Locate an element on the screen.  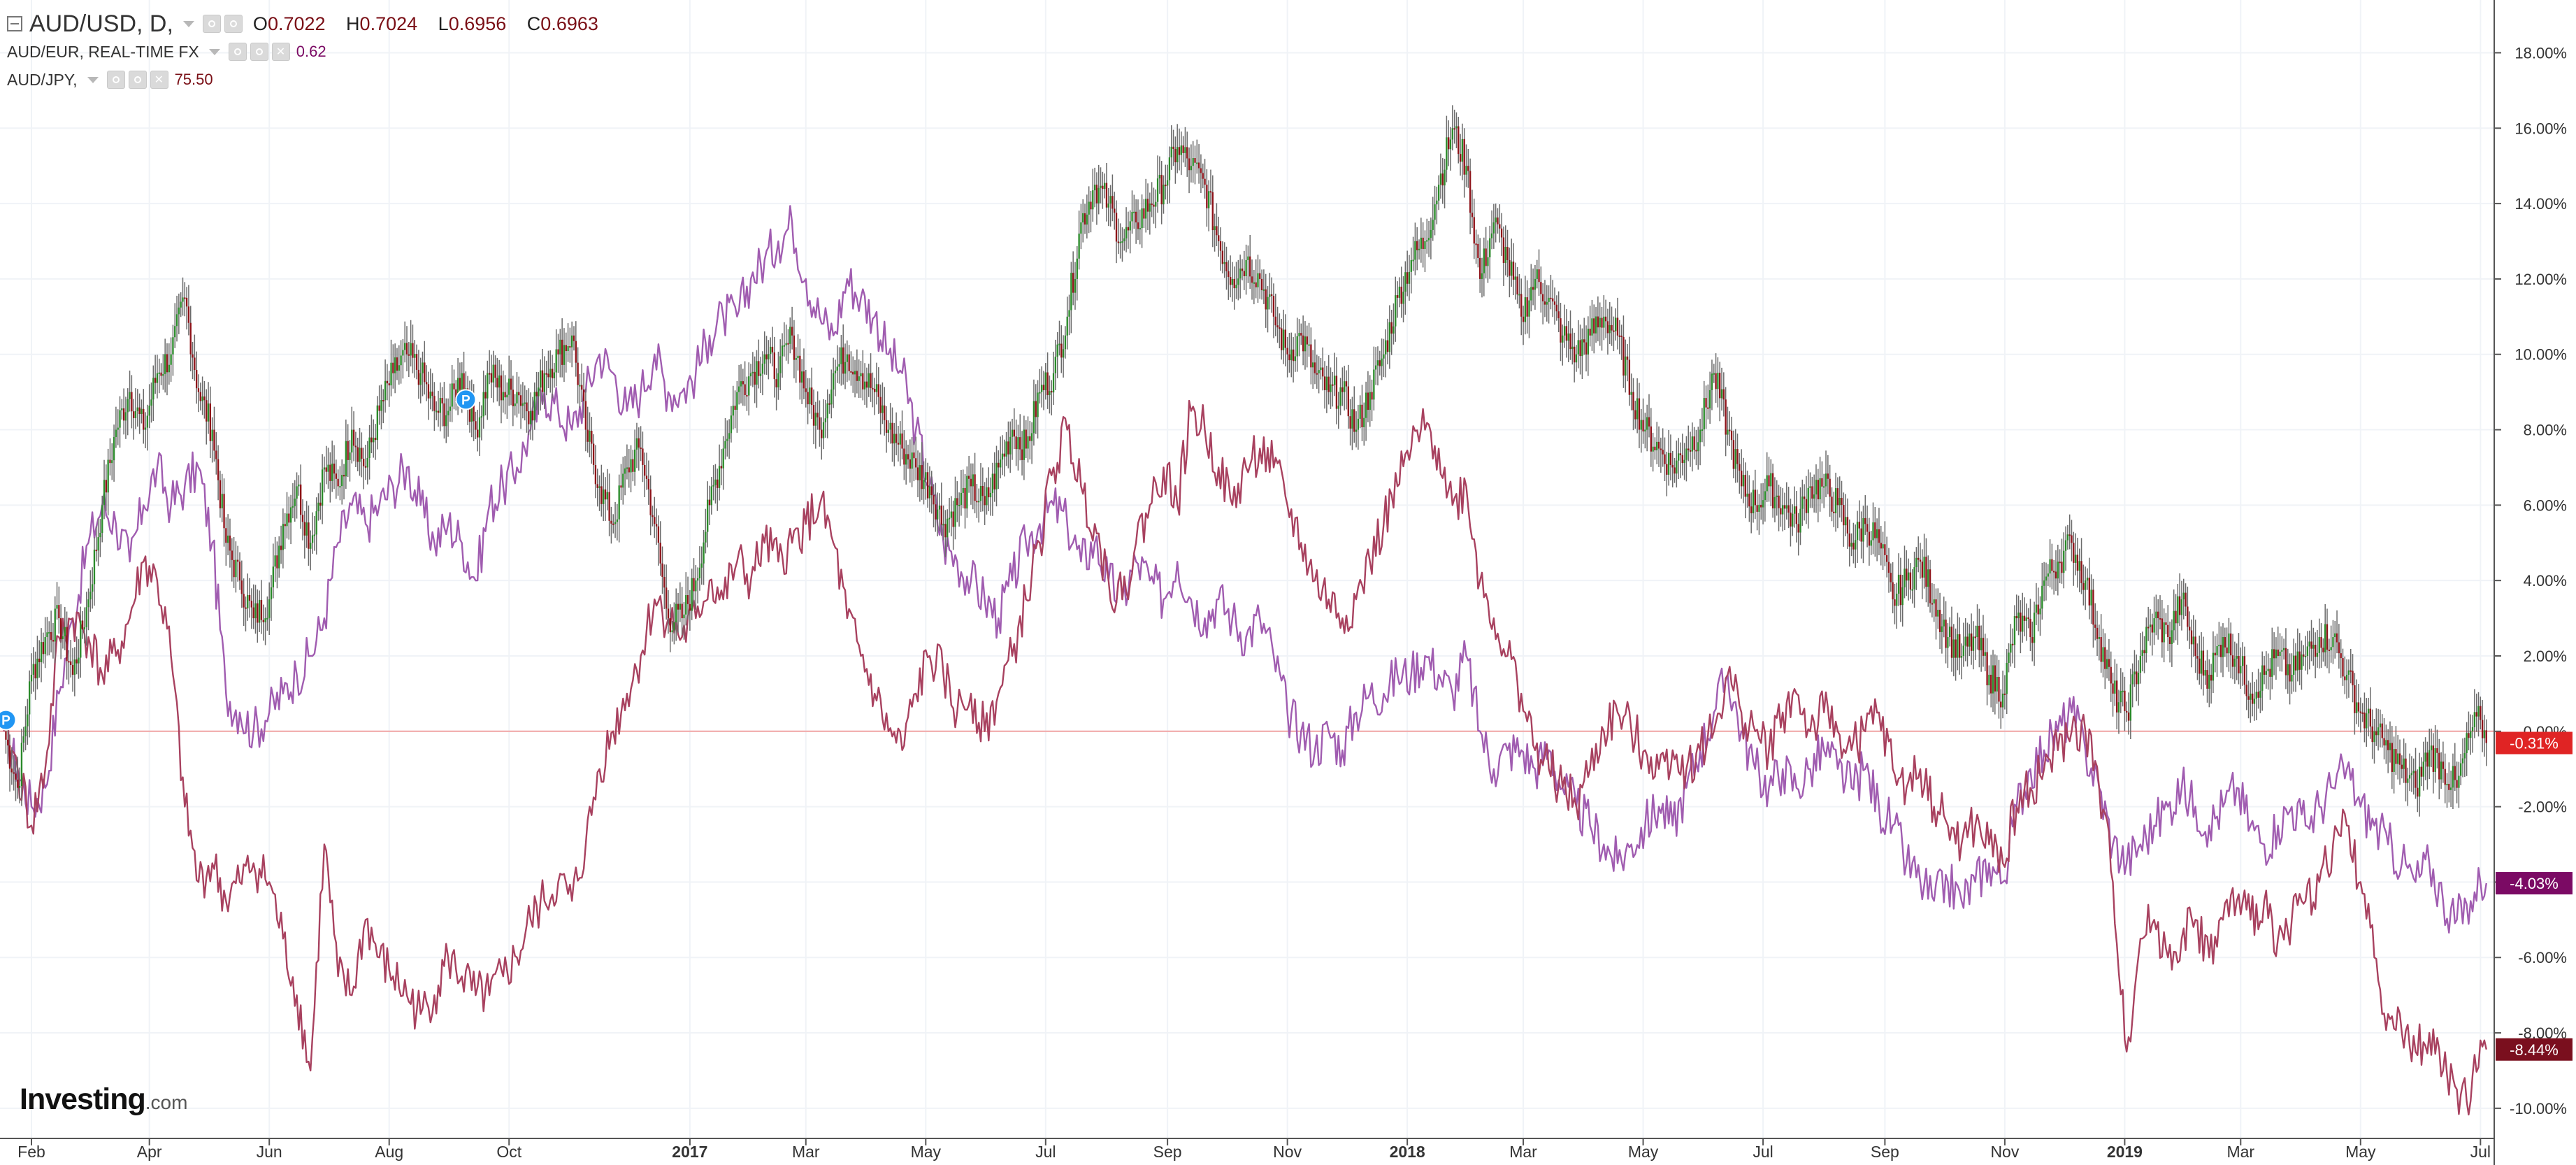
open-label: O is located at coordinates (260, 23).